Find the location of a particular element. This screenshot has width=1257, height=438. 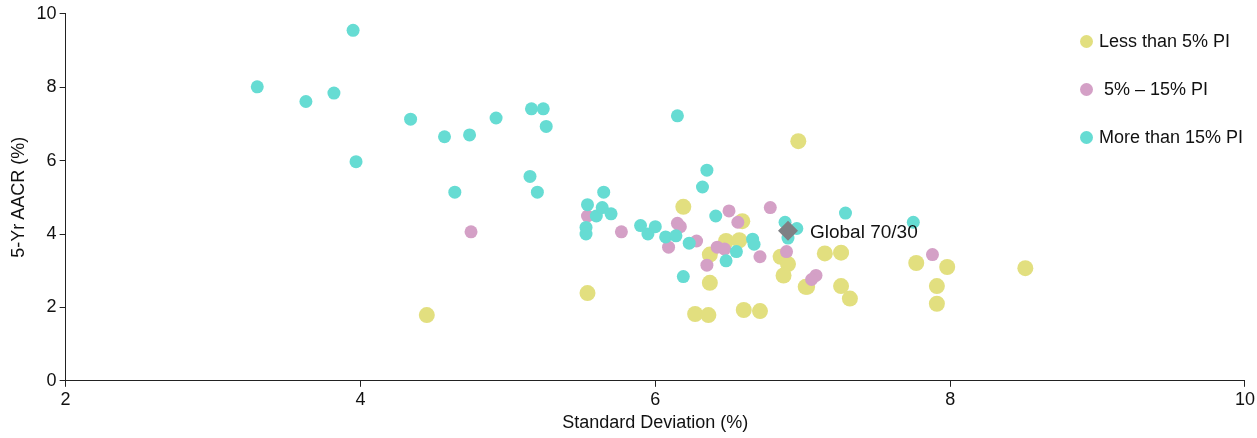

y-tick-label: 10 is located at coordinates (46, 12).